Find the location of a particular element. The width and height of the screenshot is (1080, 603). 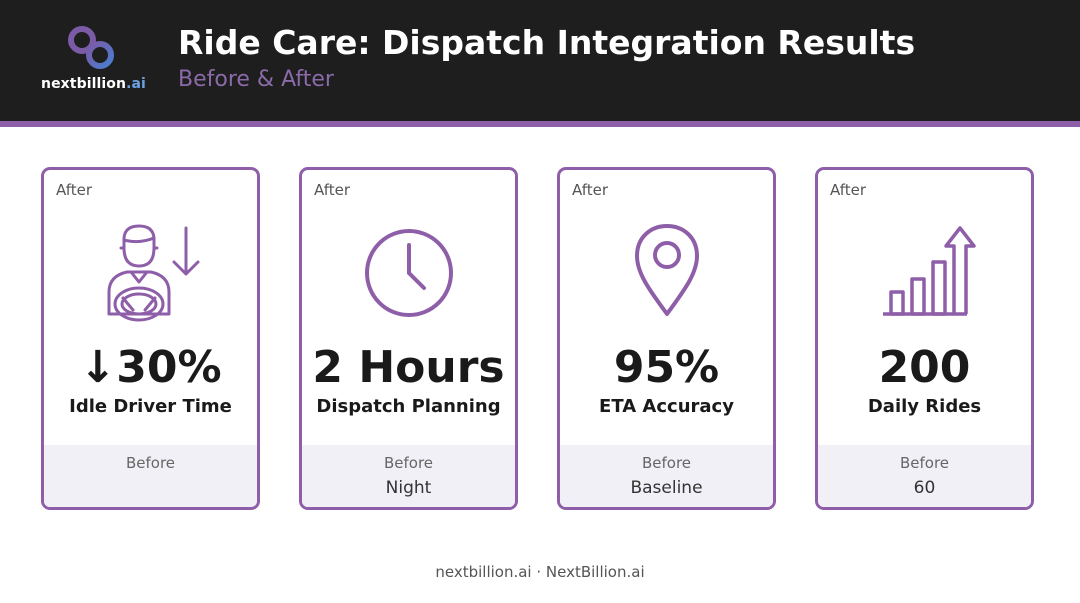

metric-value: 200 is located at coordinates (924, 367).